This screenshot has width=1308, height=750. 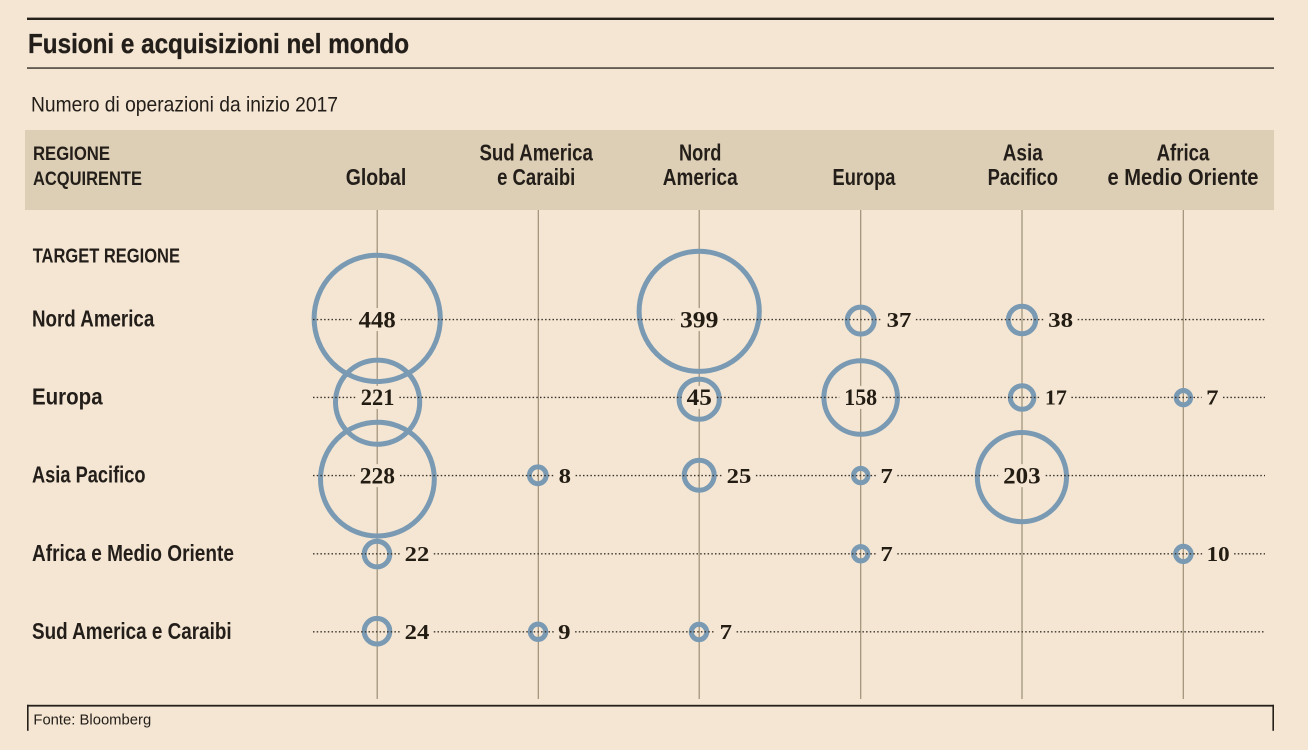 I want to click on svg-text: e Medio Oriente, so click(x=1183, y=177).